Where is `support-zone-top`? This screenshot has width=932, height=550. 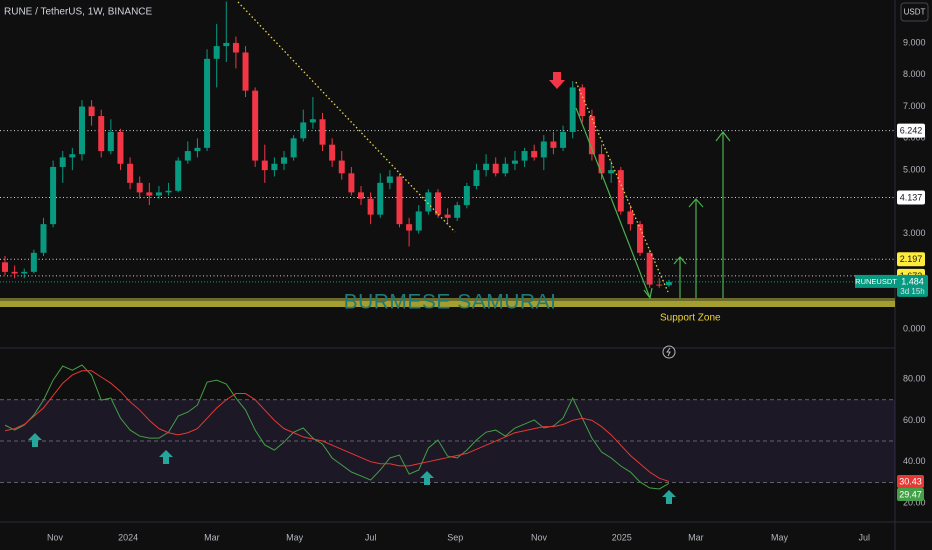 support-zone-top is located at coordinates (447, 299).